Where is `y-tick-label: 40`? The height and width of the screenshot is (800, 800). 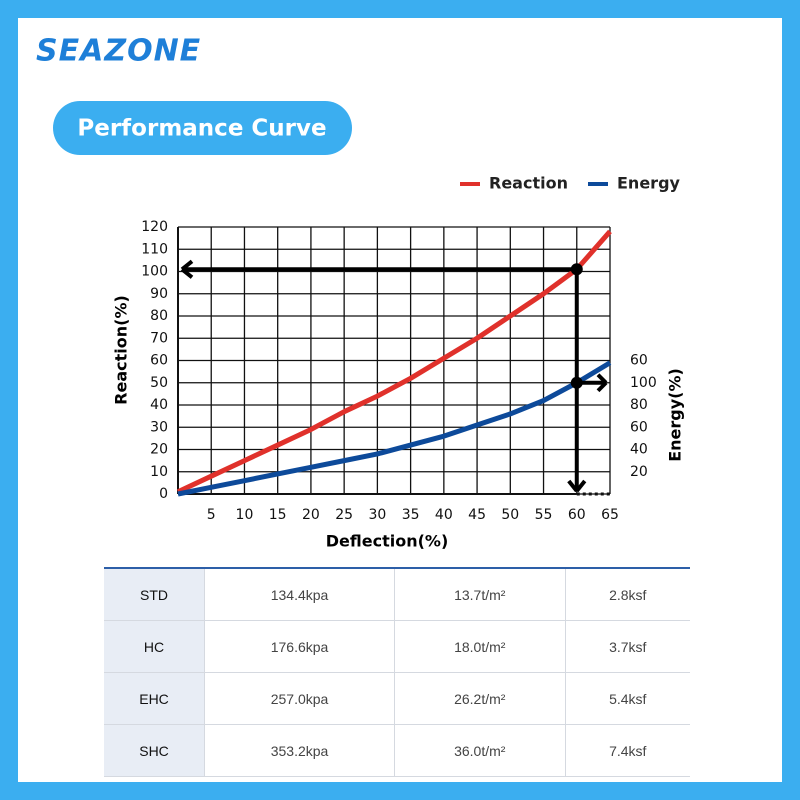 y-tick-label: 40 is located at coordinates (159, 405).